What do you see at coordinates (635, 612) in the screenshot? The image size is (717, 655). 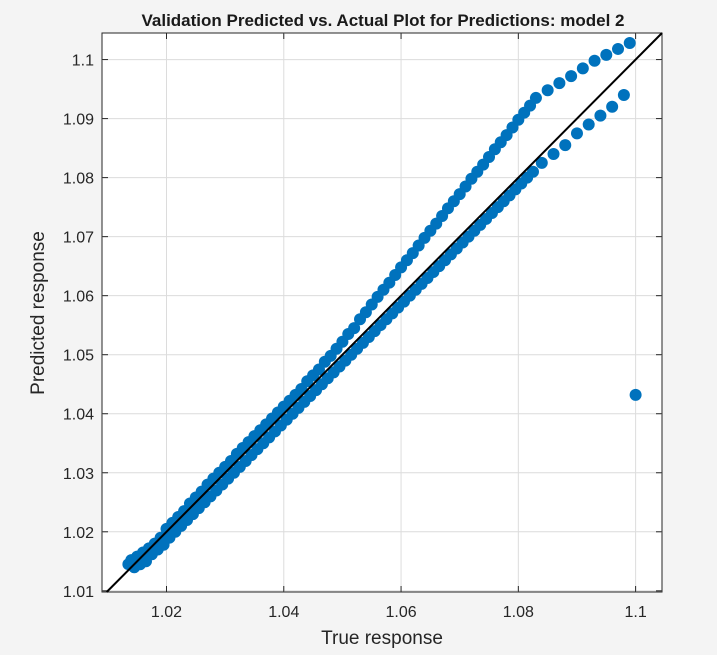 I see `x-tick-label: 1.1` at bounding box center [635, 612].